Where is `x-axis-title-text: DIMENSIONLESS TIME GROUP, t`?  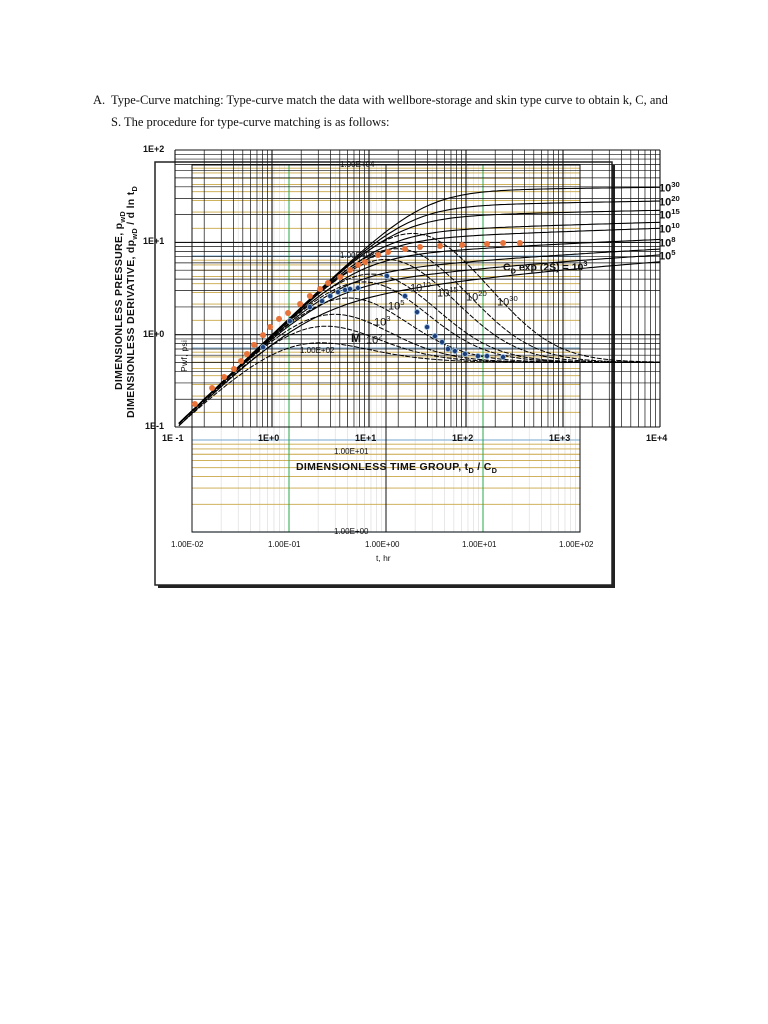
x-axis-title-text: DIMENSIONLESS TIME GROUP, t is located at coordinates (382, 467).